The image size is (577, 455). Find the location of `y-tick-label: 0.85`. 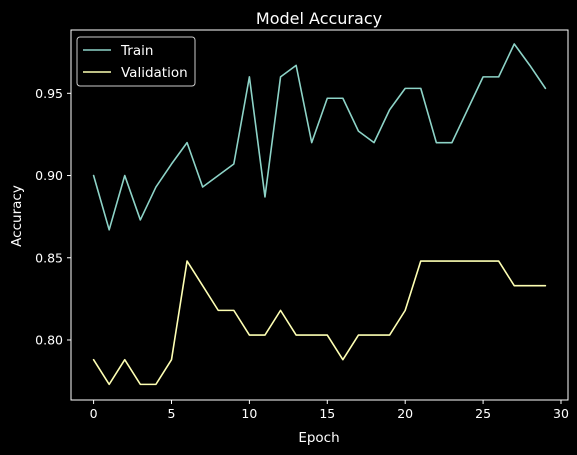

y-tick-label: 0.85 is located at coordinates (49, 257).